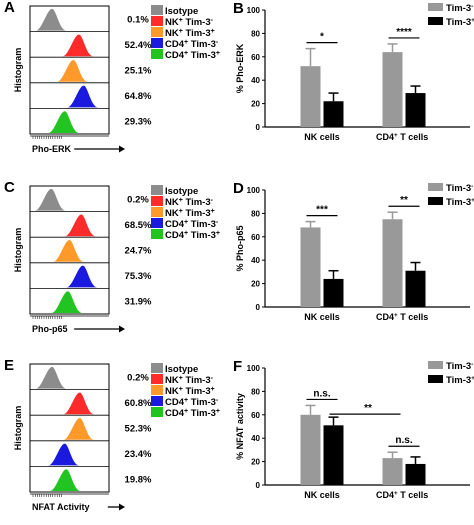  Describe the element at coordinates (138, 96) in the screenshot. I see `percentage-cd4_neg: 64.8%` at that location.